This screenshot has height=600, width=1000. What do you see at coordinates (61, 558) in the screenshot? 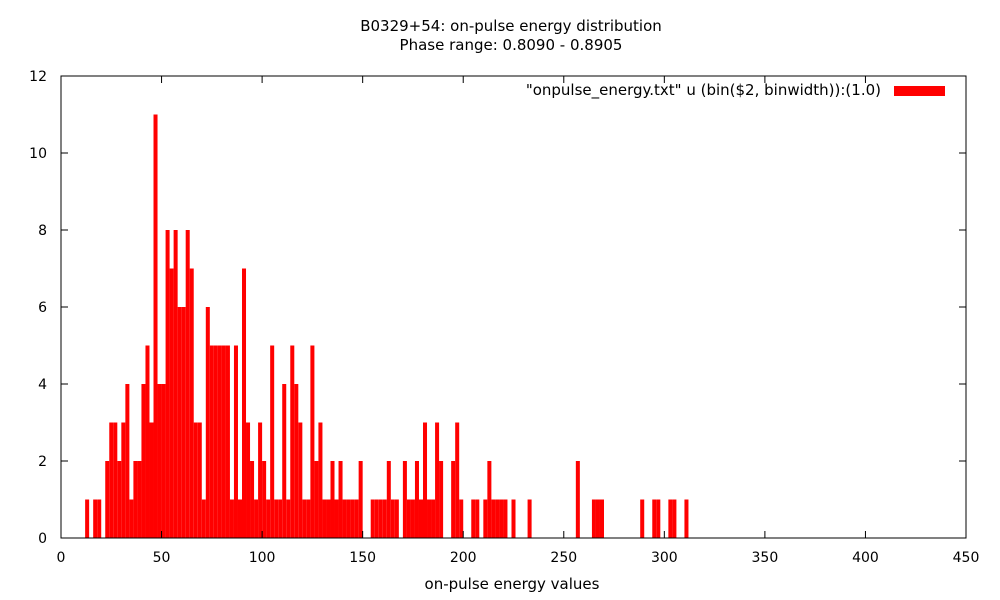
I see `x-tick-label: 0` at bounding box center [61, 558].